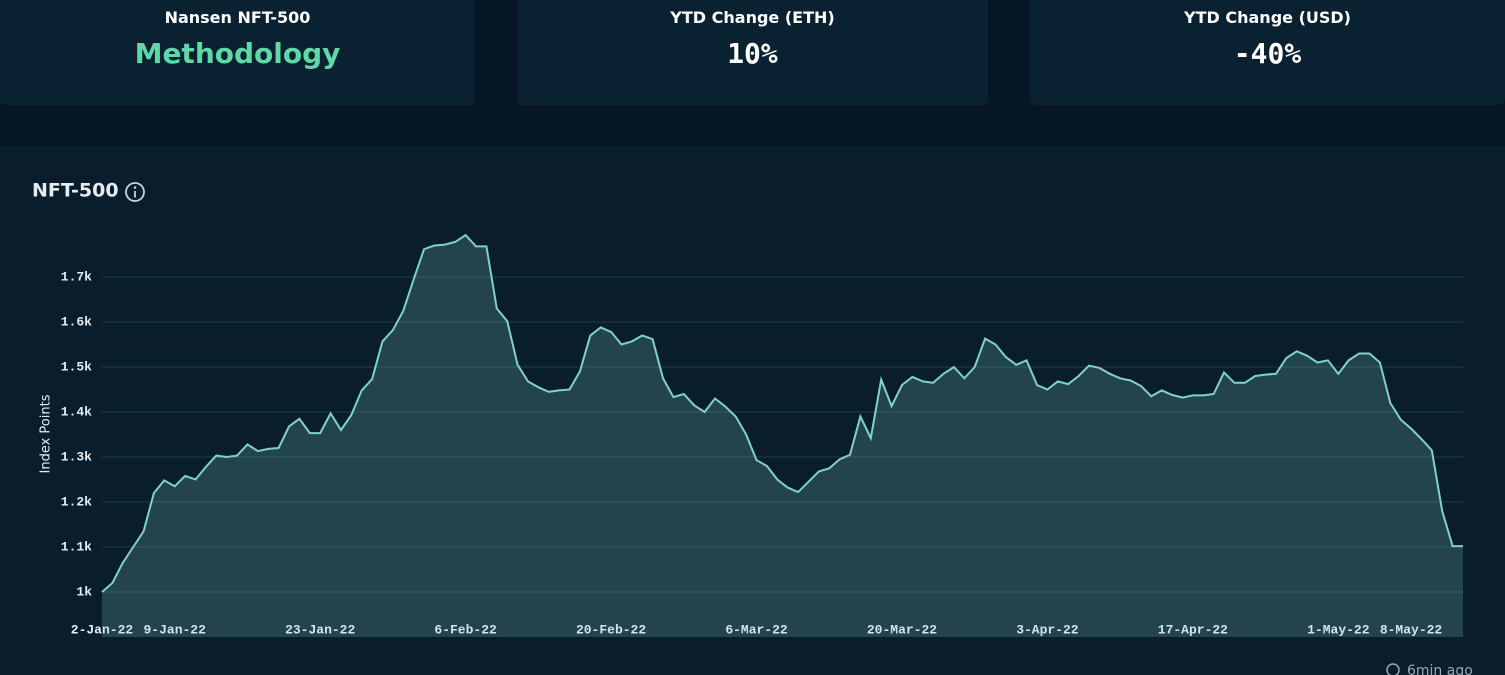 The height and width of the screenshot is (675, 1505). I want to click on refresh-icon, so click(1393, 669).